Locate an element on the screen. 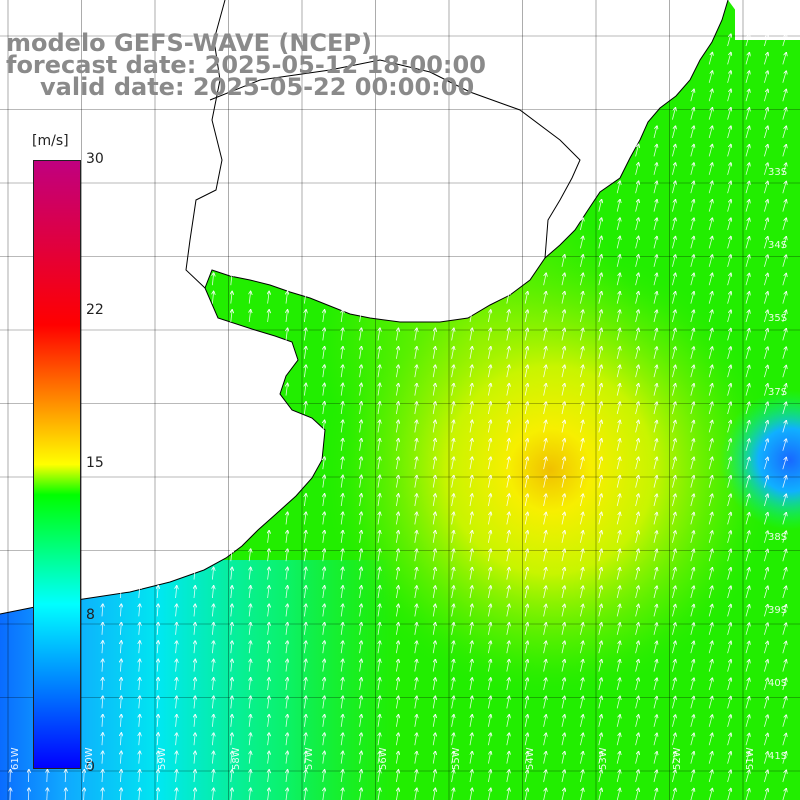 This screenshot has width=800, height=800. colorbar-tick: 0 is located at coordinates (90, 767).